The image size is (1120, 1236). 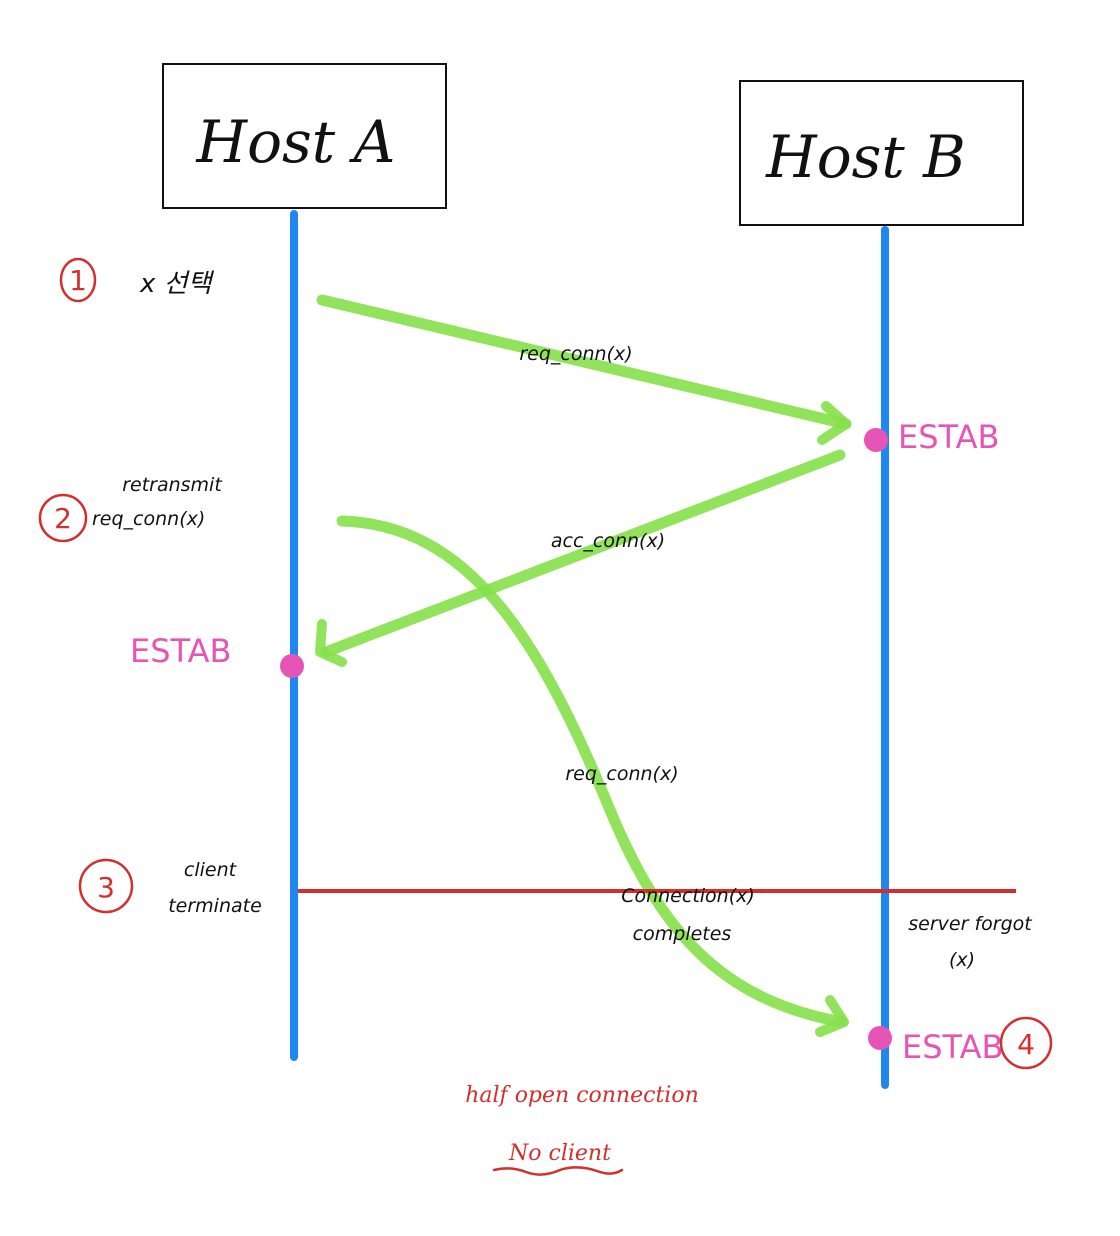 What do you see at coordinates (215, 906) in the screenshot?
I see `step-3-note-line2: terminate` at bounding box center [215, 906].